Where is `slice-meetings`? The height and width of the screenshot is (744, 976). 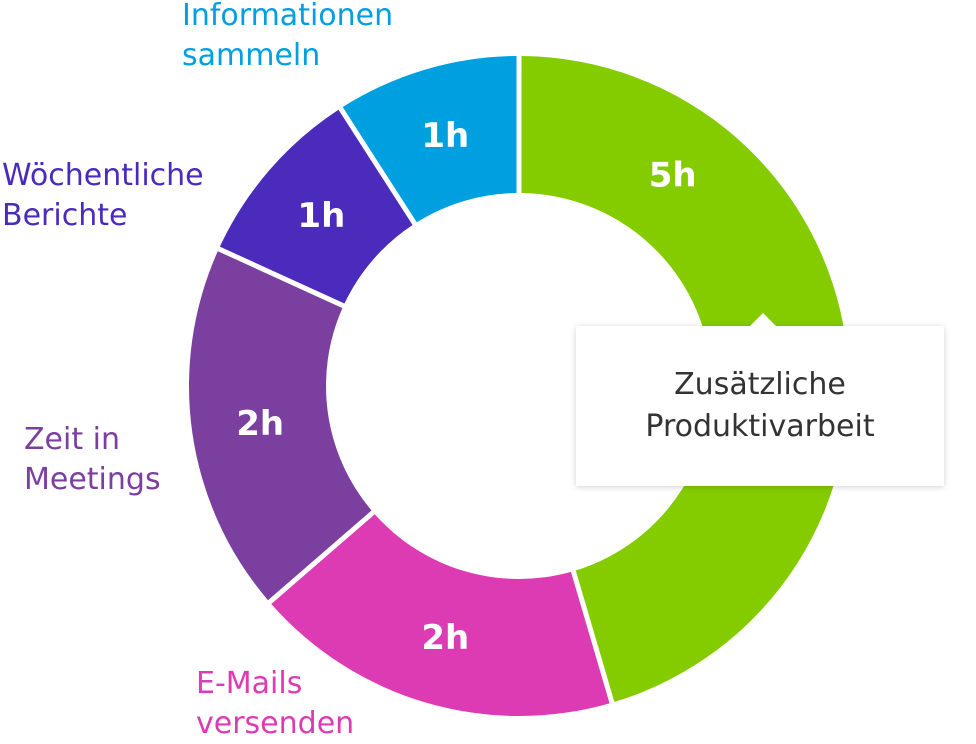 slice-meetings is located at coordinates (280, 426).